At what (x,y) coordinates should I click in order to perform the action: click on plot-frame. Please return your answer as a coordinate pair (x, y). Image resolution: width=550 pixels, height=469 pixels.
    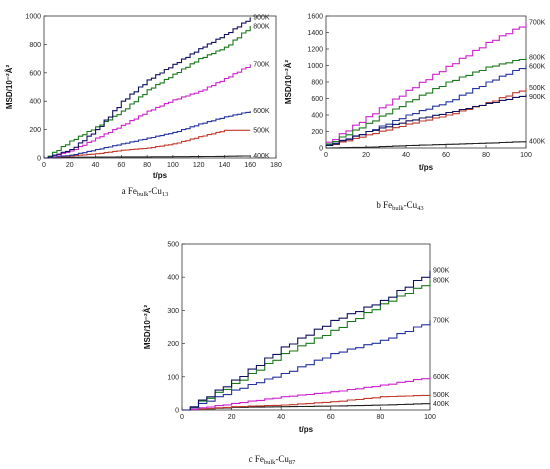
    Looking at the image, I should click on (160, 87).